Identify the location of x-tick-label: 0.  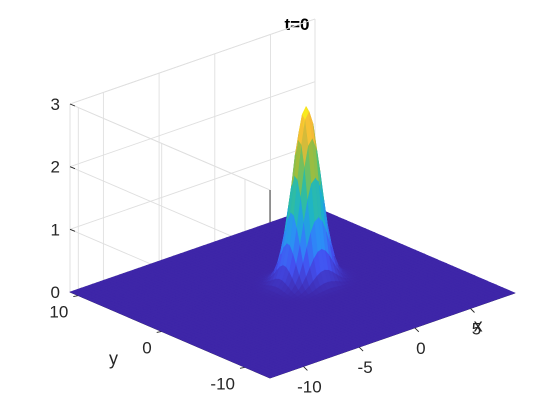
(420, 348).